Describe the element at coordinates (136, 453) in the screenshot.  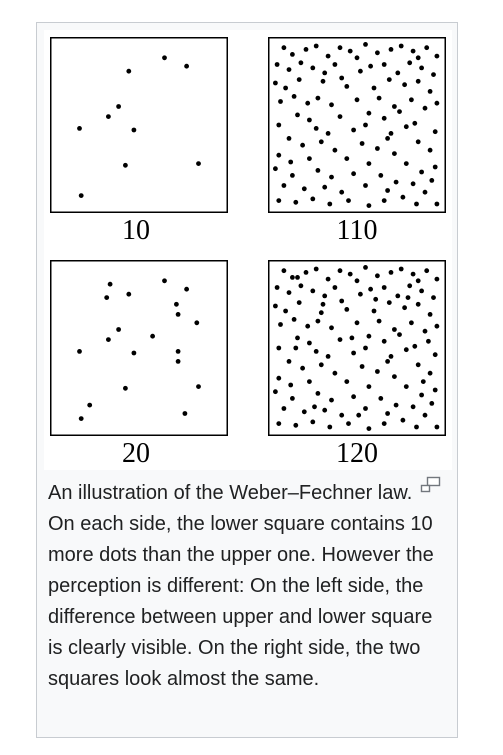
I see `panel-count-label: 20` at that location.